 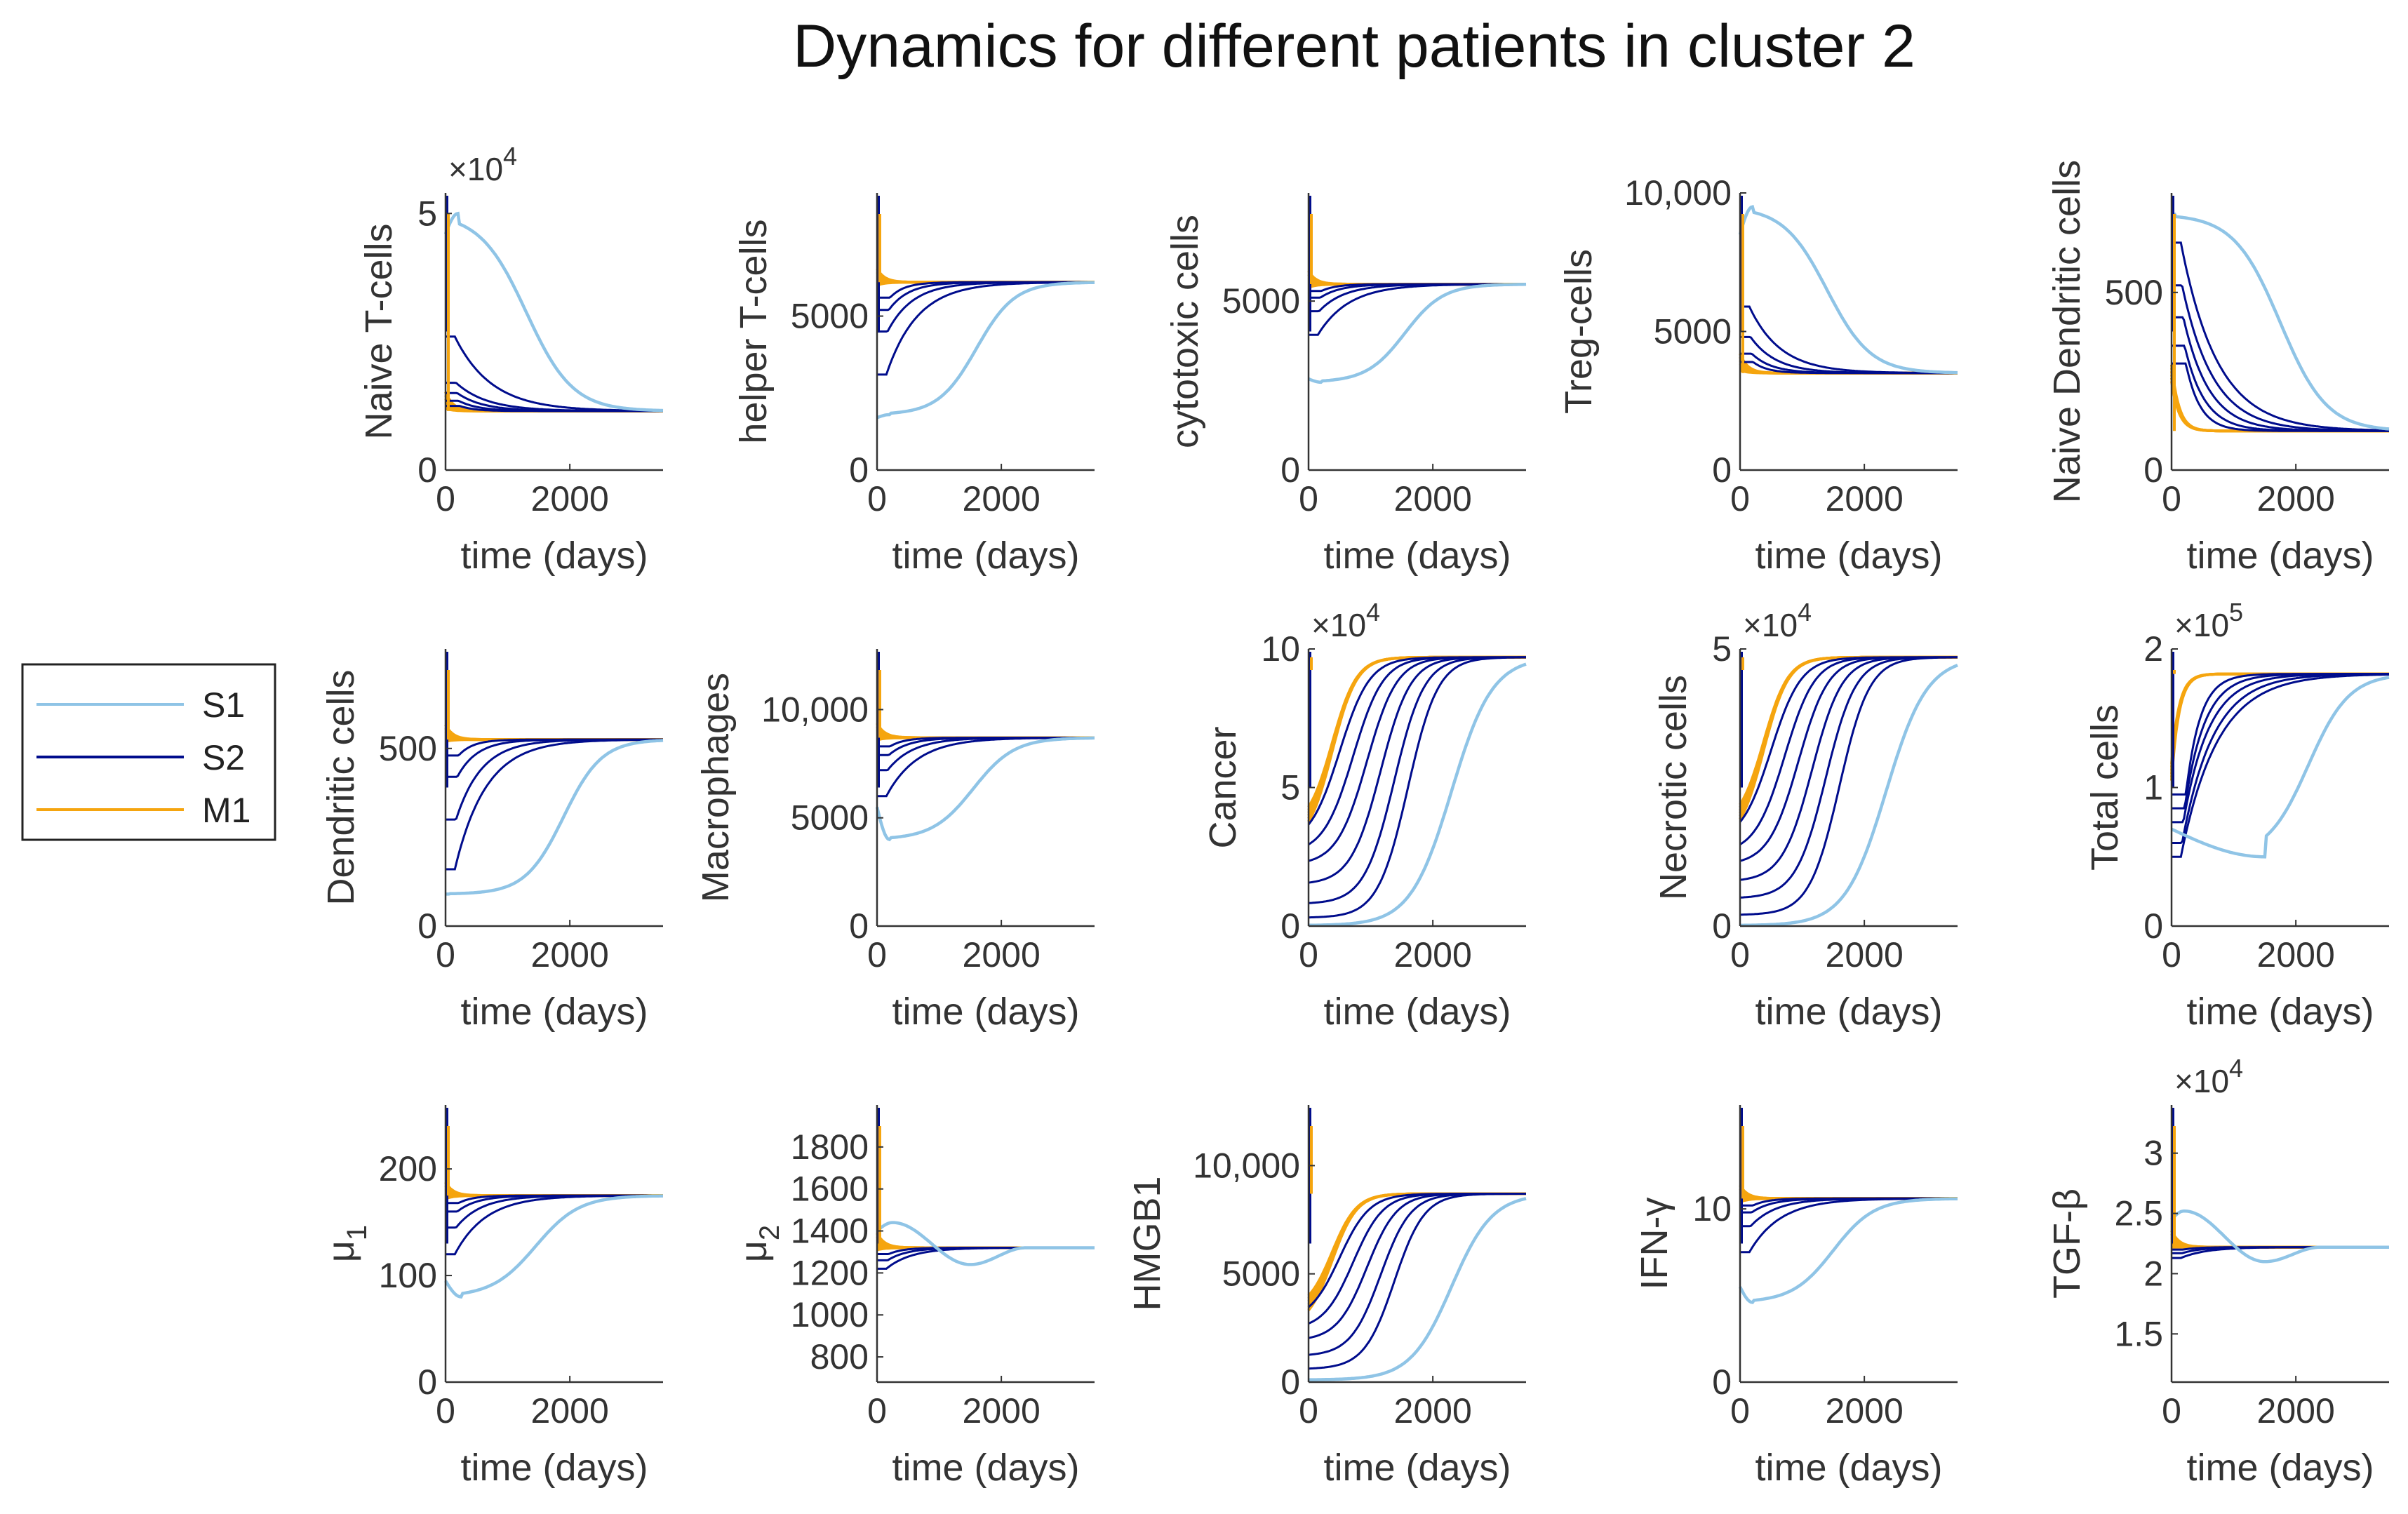 What do you see at coordinates (408, 1168) in the screenshot?
I see `y-tick-label: 200` at bounding box center [408, 1168].